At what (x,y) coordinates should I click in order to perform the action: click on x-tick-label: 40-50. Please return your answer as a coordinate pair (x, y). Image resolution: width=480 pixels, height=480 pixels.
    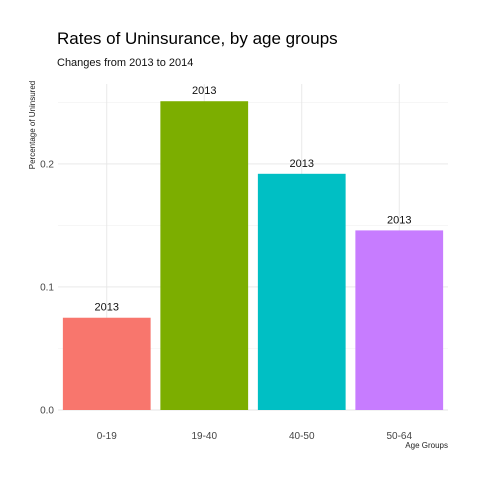
    Looking at the image, I should click on (302, 436).